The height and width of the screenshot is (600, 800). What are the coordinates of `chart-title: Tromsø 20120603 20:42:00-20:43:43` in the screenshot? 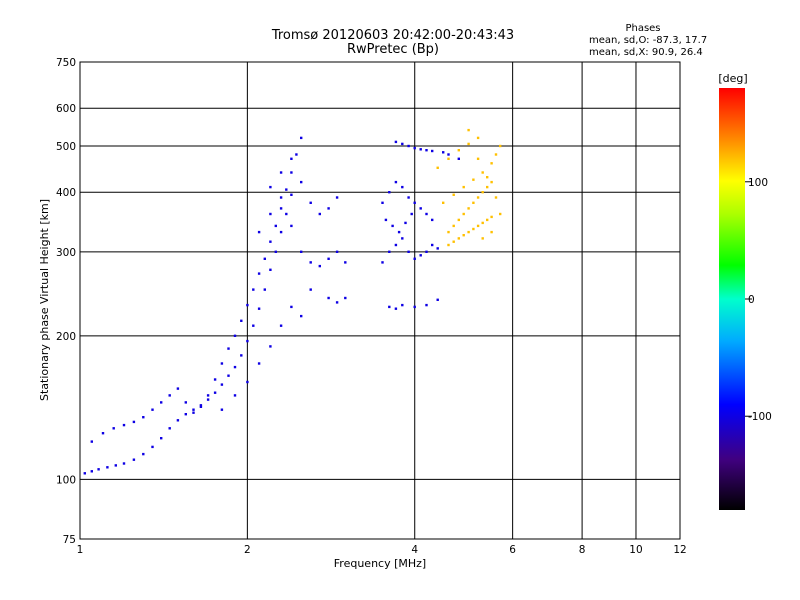 It's located at (392, 35).